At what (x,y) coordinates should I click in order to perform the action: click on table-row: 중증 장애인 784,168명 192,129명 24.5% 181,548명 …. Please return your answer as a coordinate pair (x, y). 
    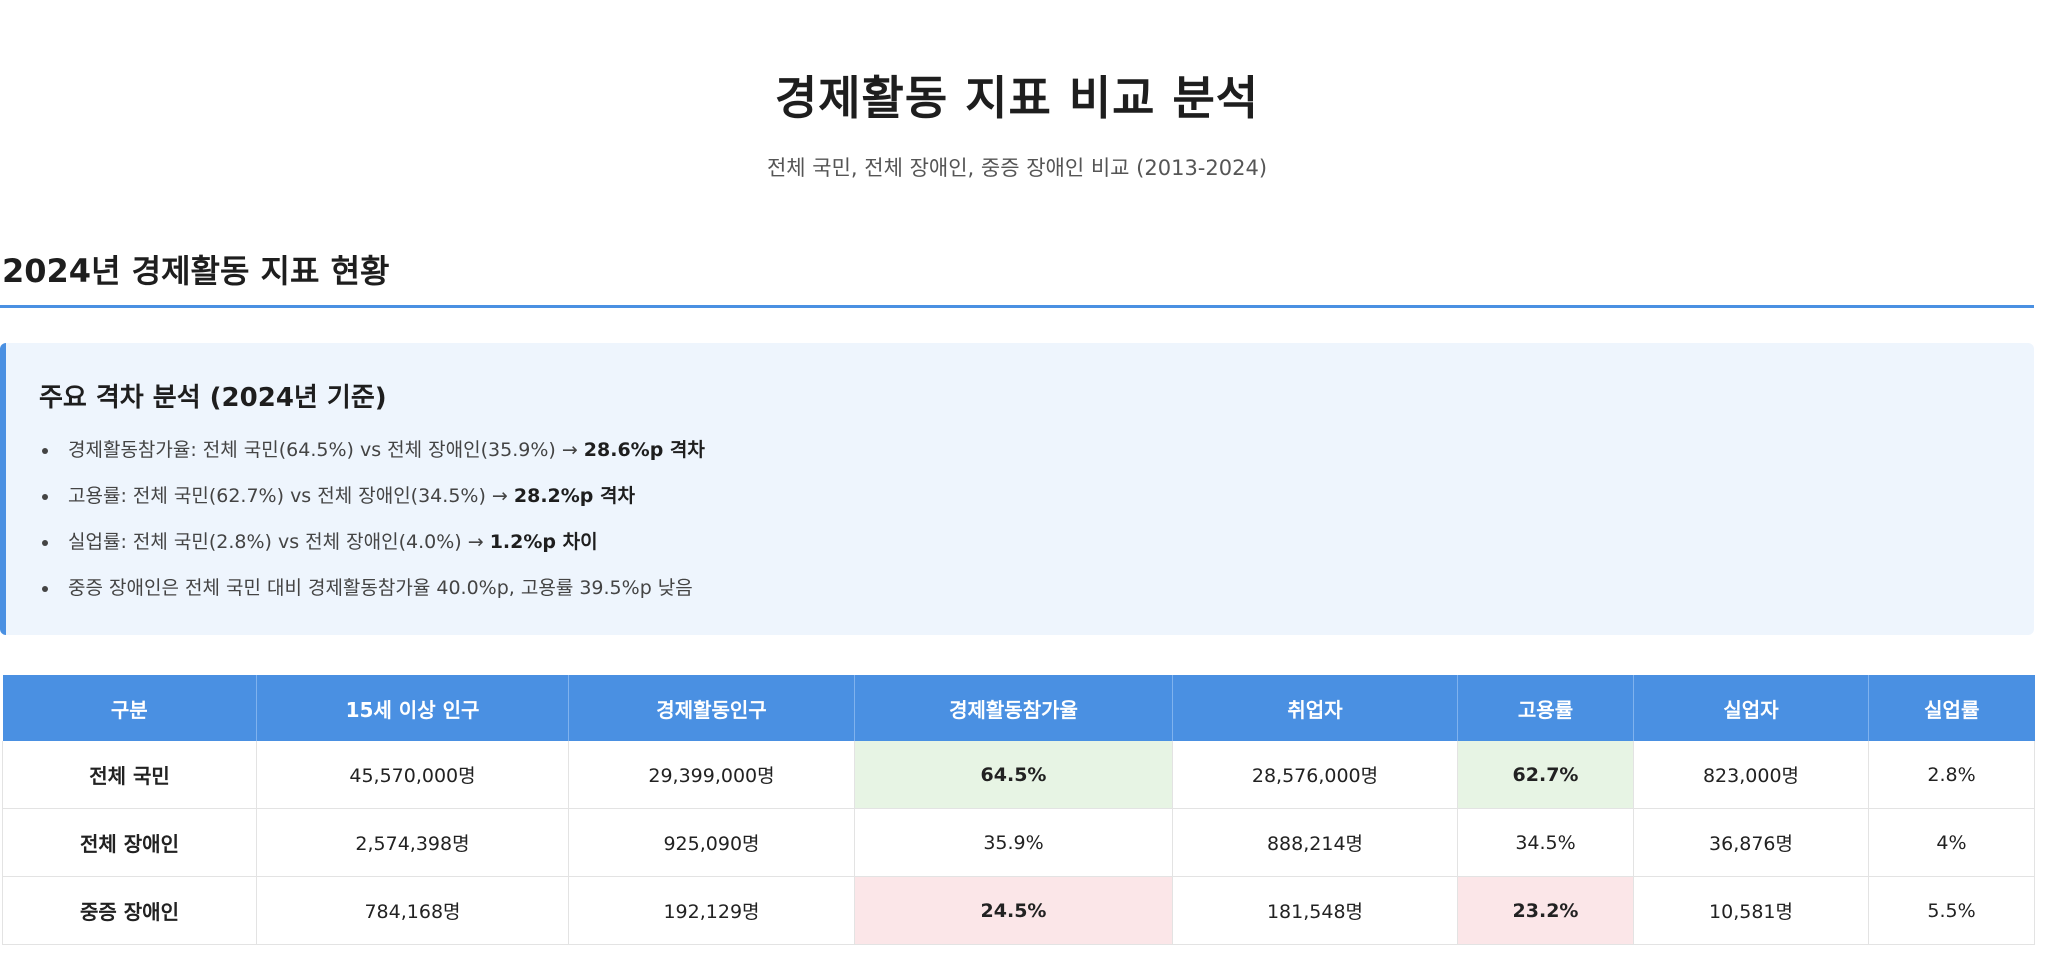
    Looking at the image, I should click on (1018, 910).